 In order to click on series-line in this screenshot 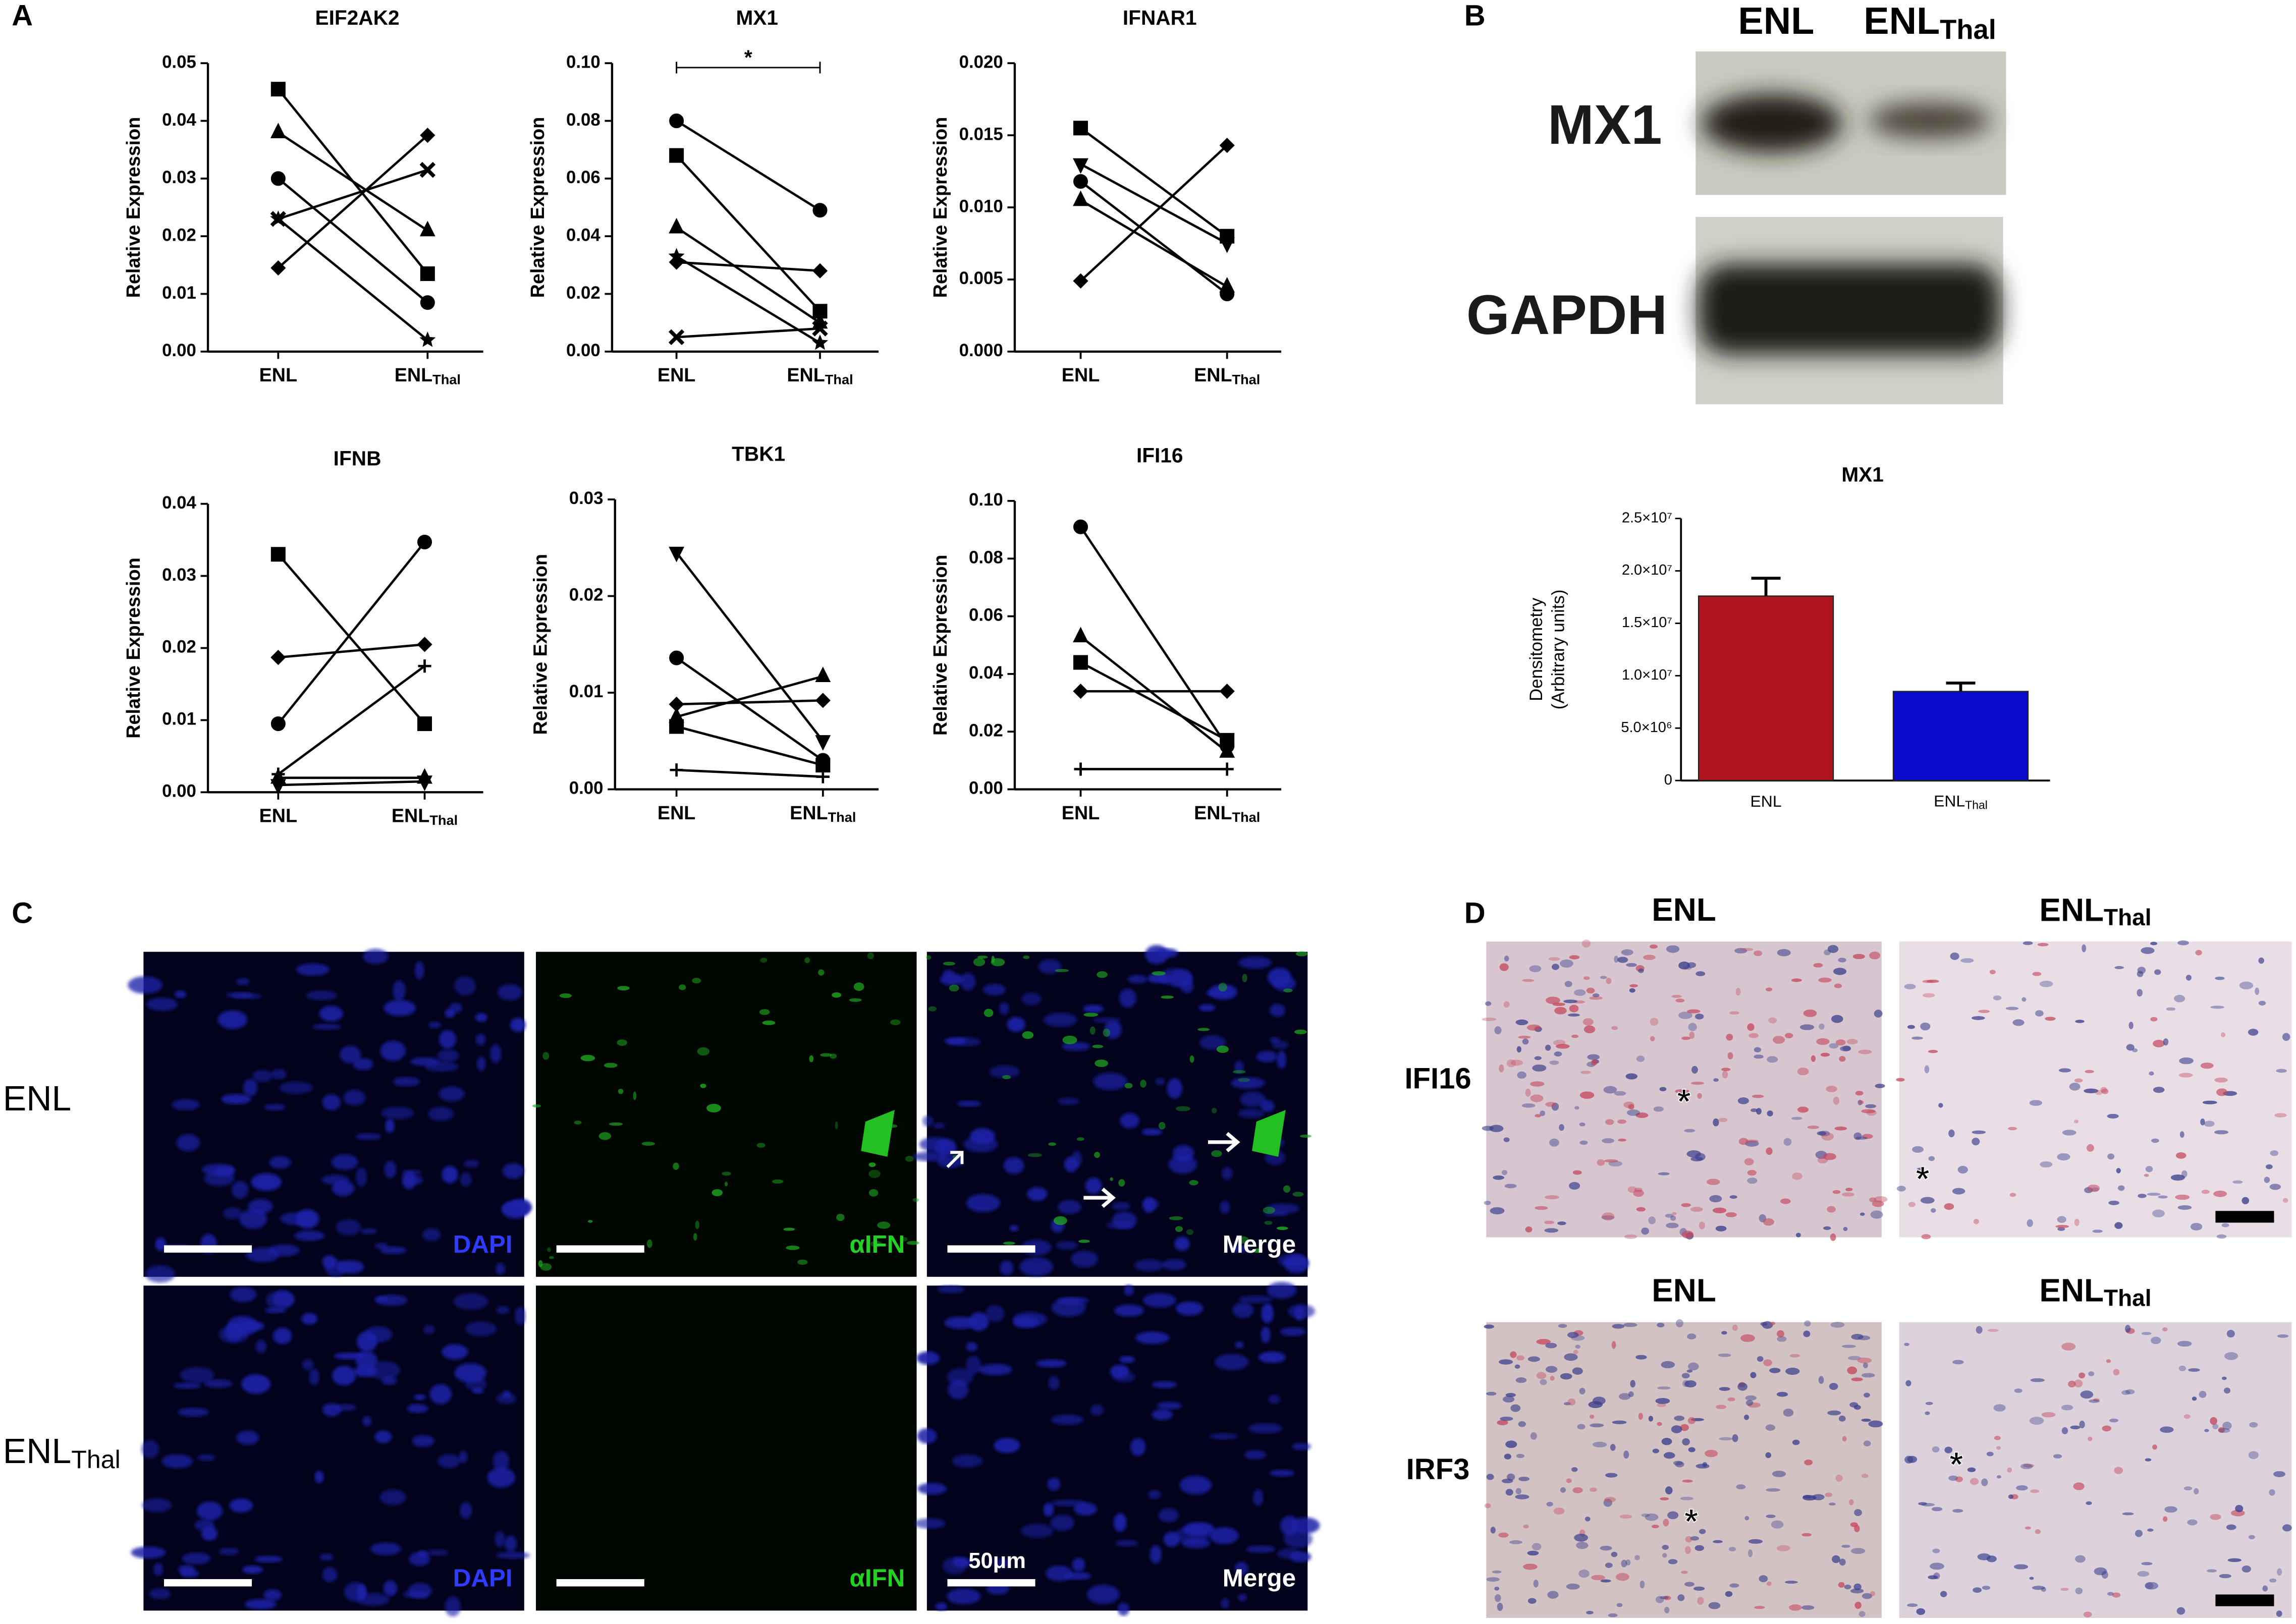, I will do `click(351, 639)`.